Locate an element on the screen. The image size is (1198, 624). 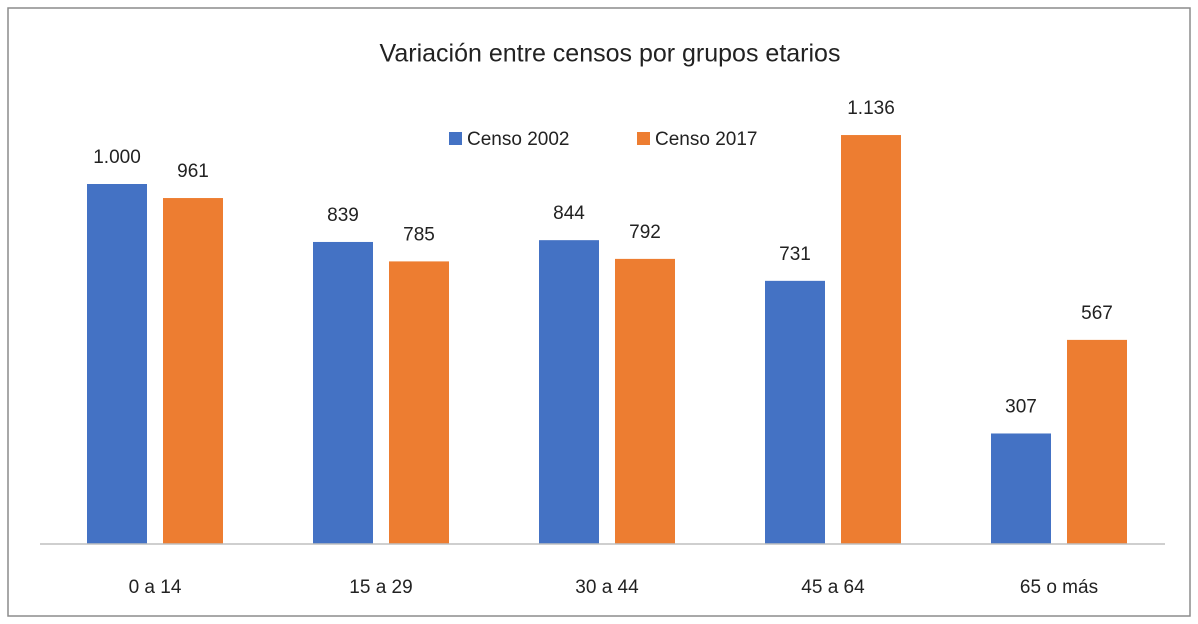
data-label: 792 is located at coordinates (645, 232).